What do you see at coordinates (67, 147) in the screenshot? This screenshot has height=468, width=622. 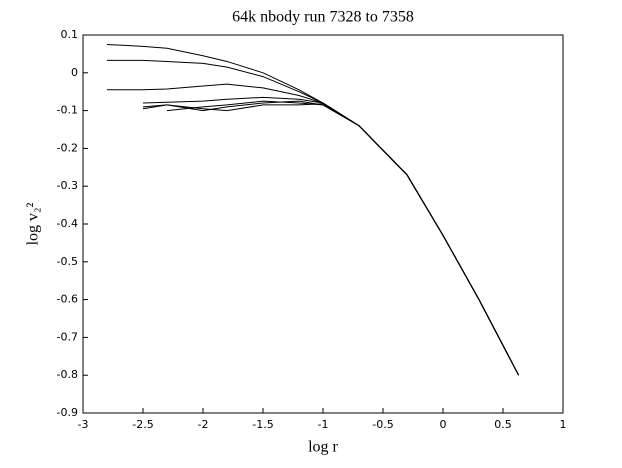 I see `y-tick-label: -0.2` at bounding box center [67, 147].